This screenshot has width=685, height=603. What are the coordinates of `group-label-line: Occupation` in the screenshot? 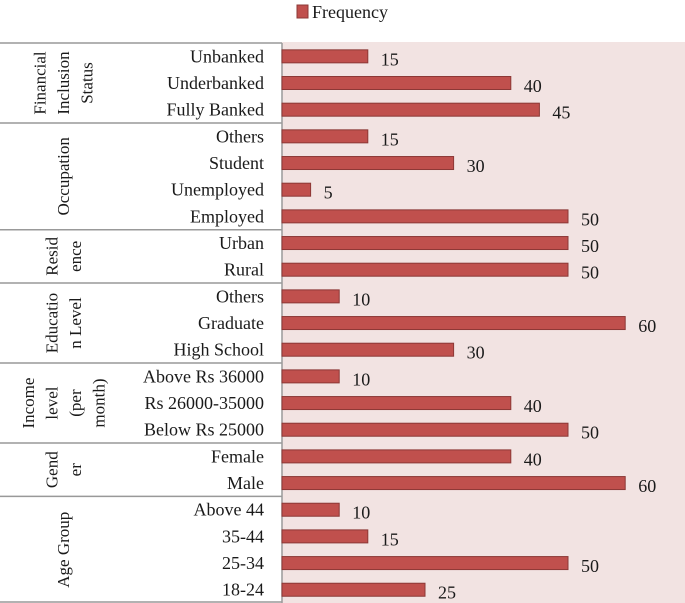 It's located at (63, 176).